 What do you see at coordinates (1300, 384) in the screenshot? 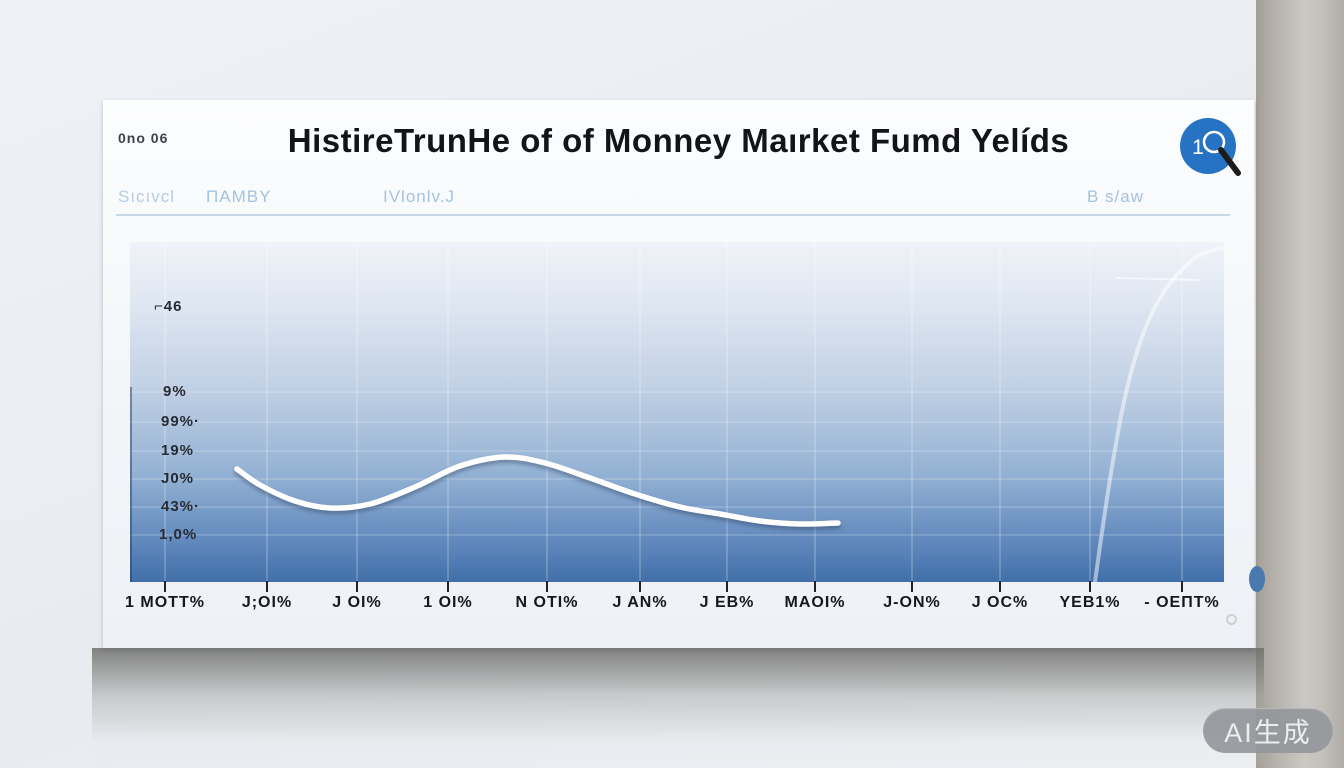
I see `wall-shading-right` at bounding box center [1300, 384].